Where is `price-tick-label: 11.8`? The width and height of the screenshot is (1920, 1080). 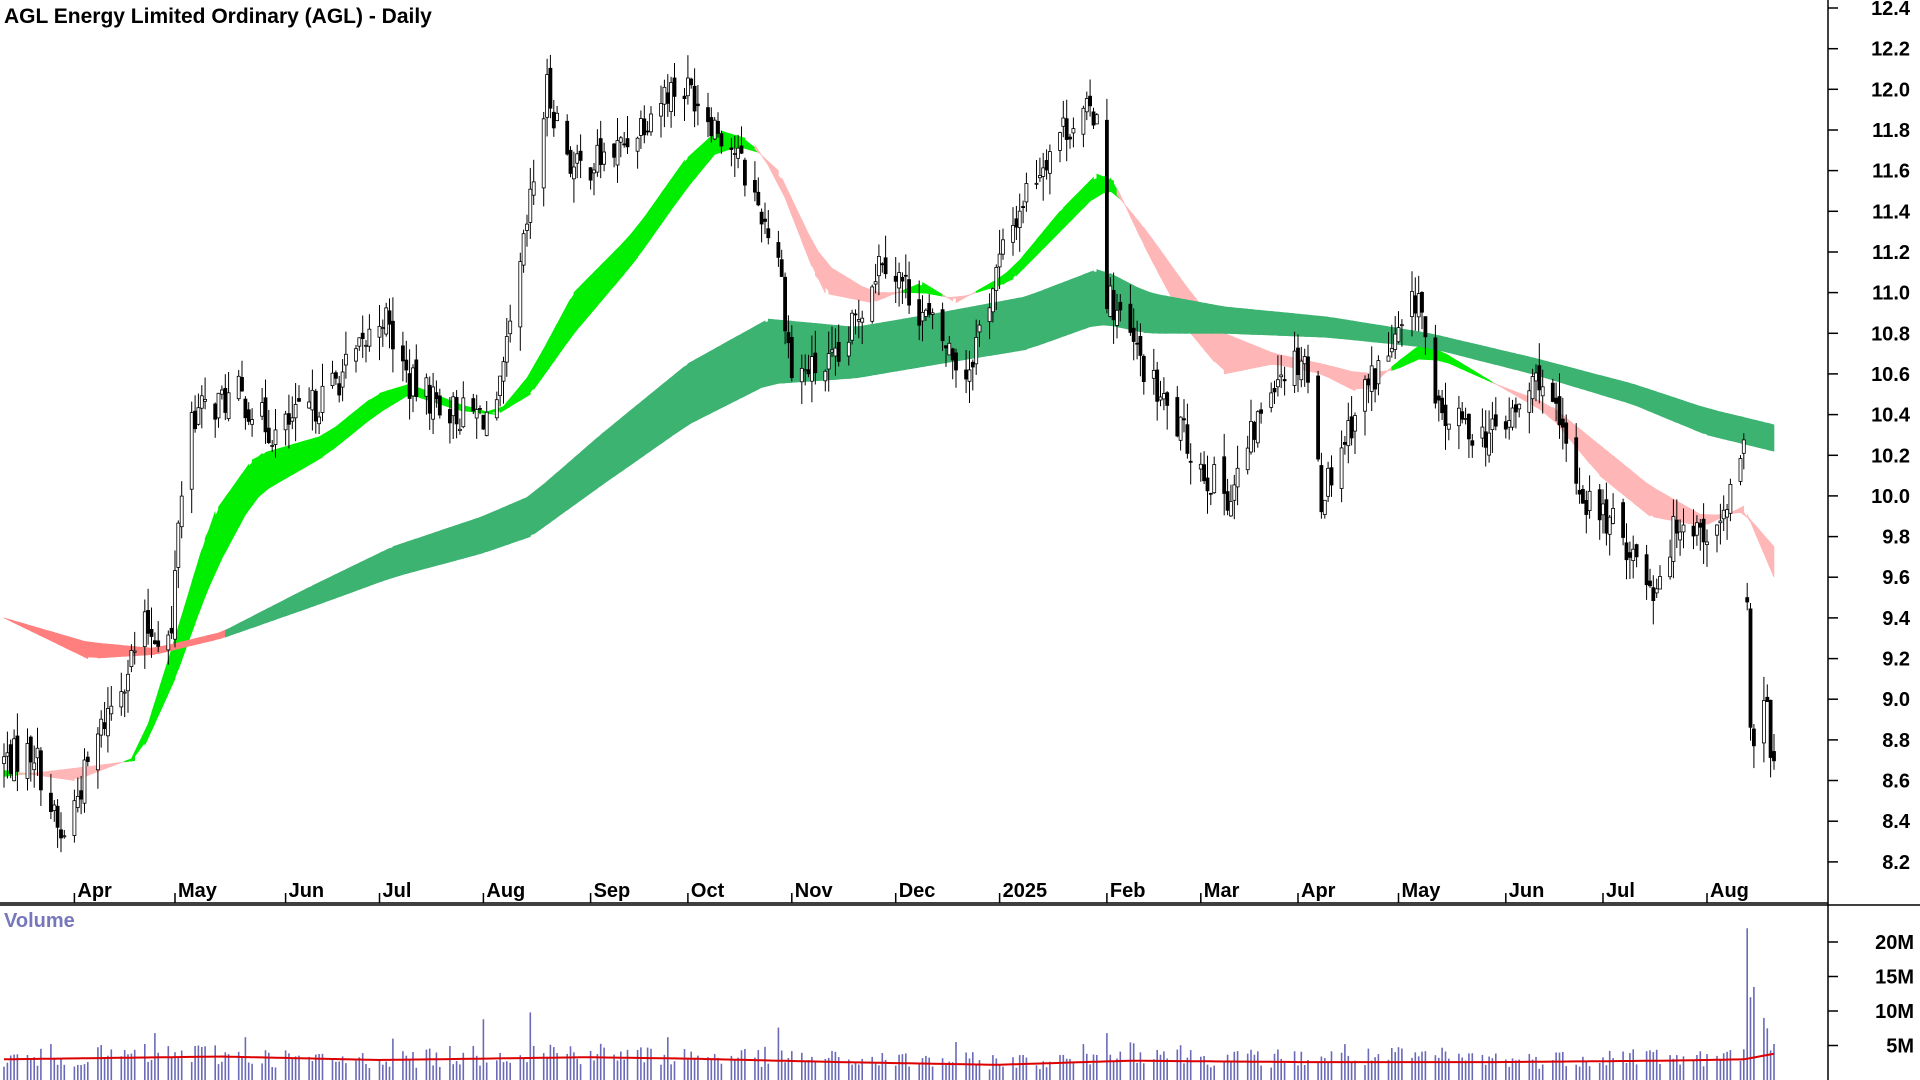
price-tick-label: 11.8 is located at coordinates (1891, 131).